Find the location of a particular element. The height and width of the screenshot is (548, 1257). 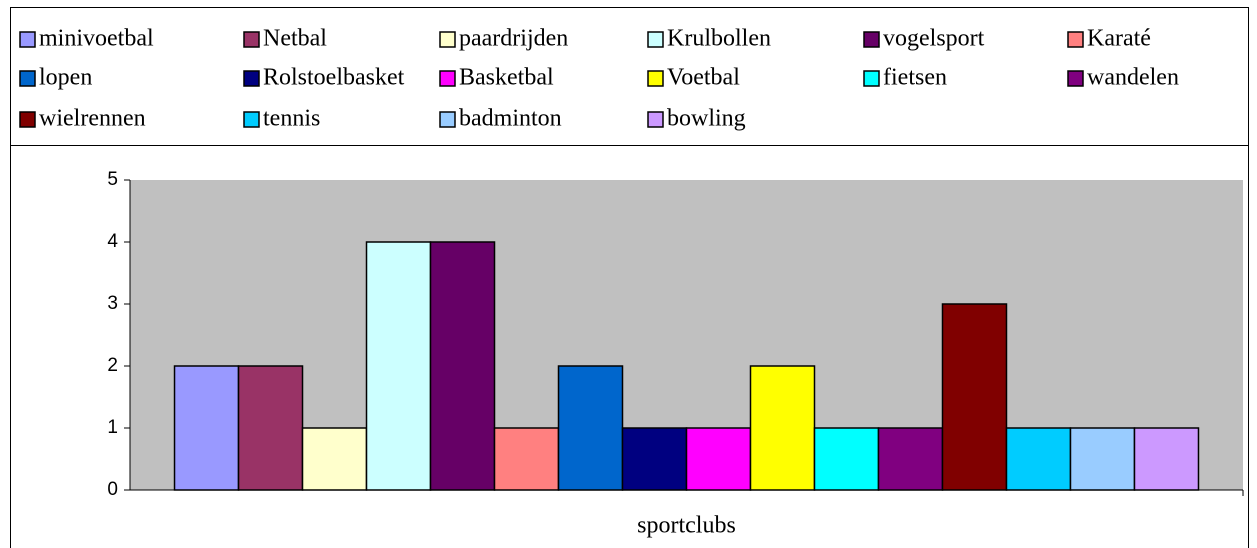

legend-label: badminton is located at coordinates (510, 119).